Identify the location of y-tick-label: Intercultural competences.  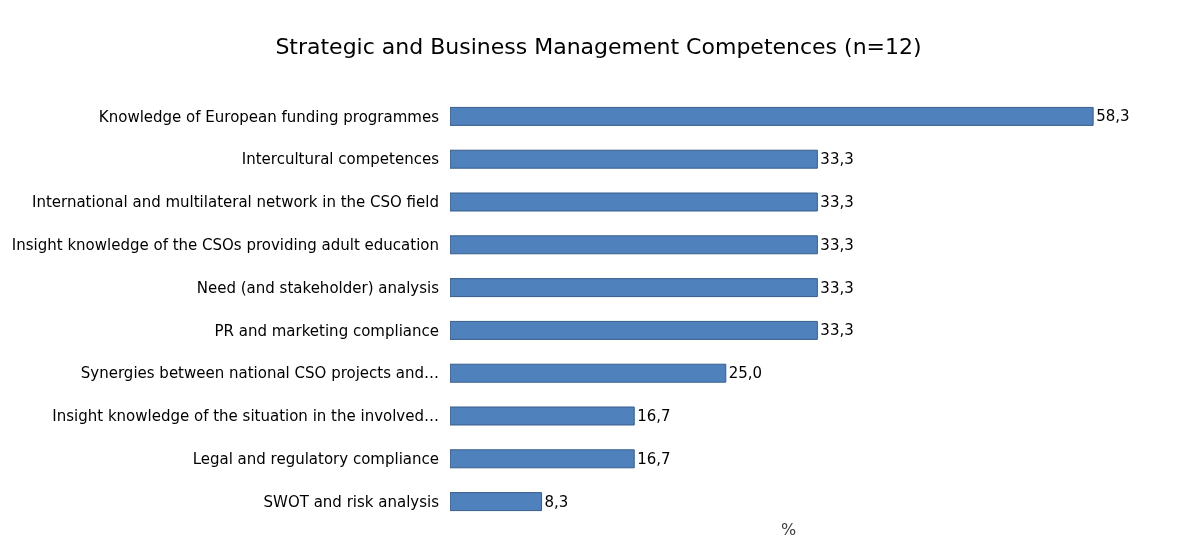
(340, 159).